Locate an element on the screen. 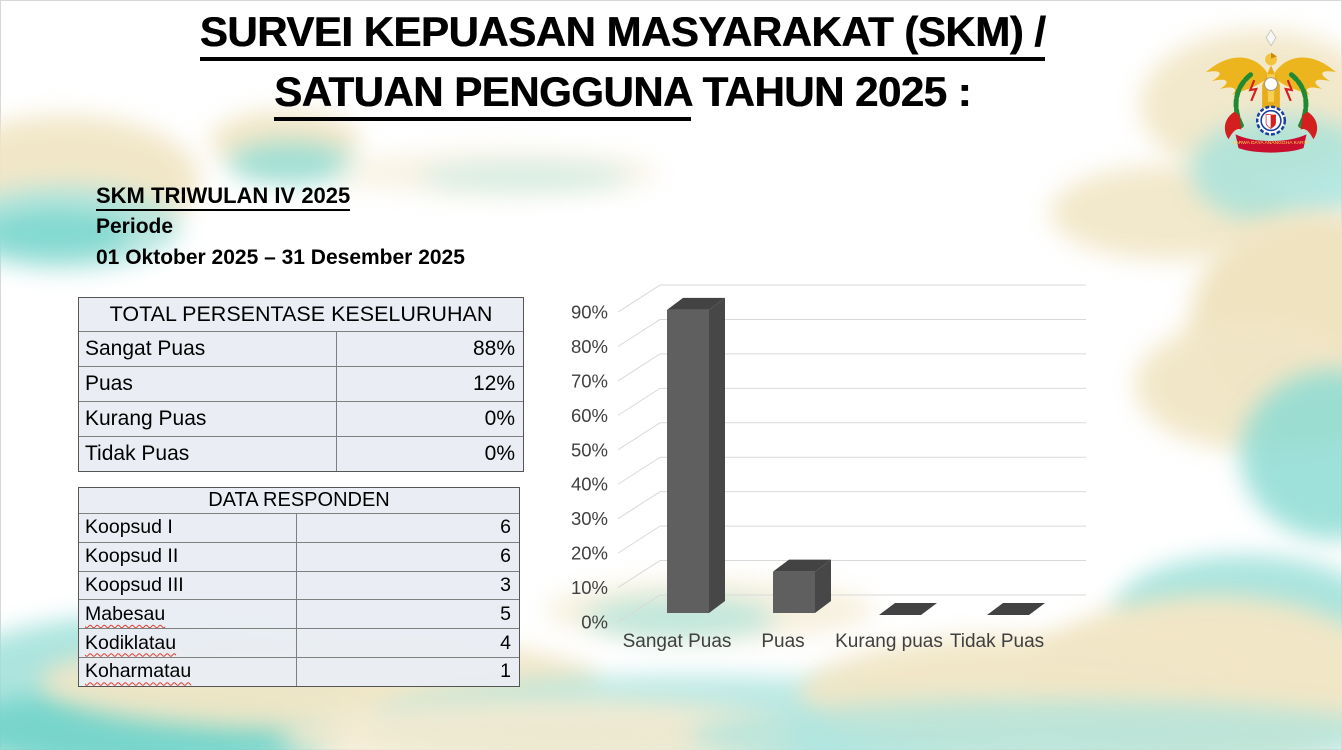  row-label: Koopsud II is located at coordinates (188, 556).